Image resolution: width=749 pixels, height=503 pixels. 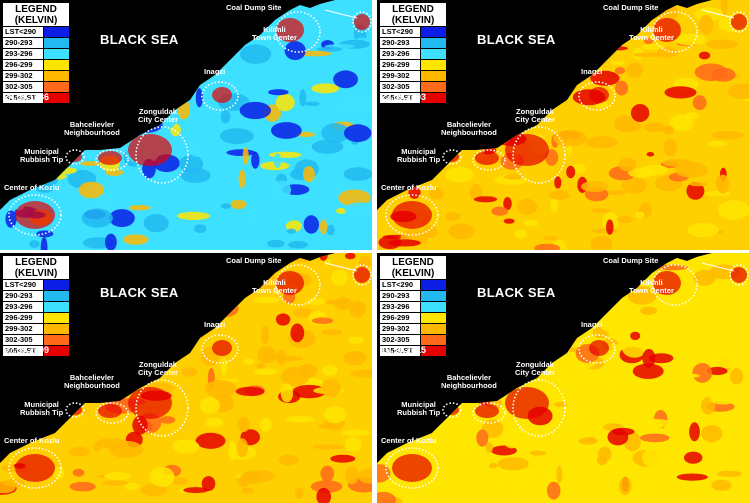 I want to click on legend-label: 299-302, so click(x=19, y=75).